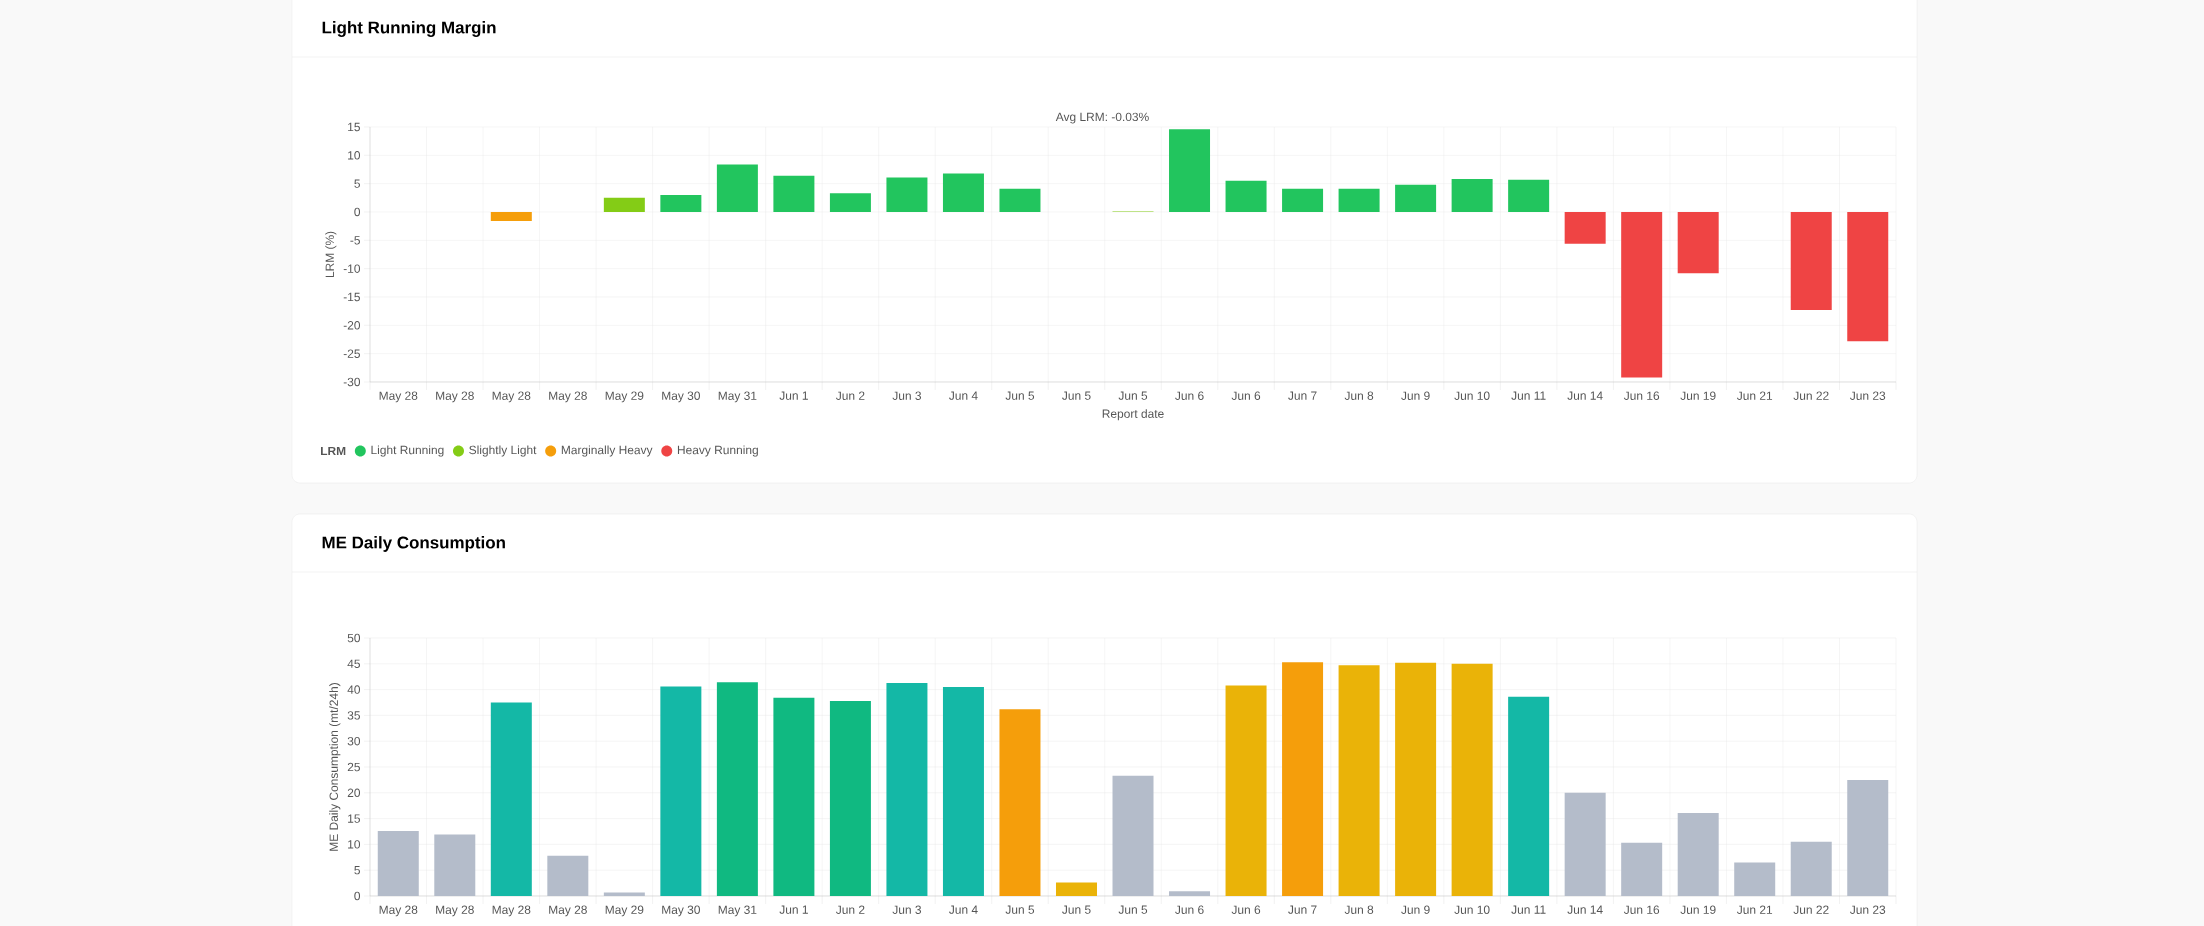  Describe the element at coordinates (357, 212) in the screenshot. I see `y-tick-label: 0` at that location.